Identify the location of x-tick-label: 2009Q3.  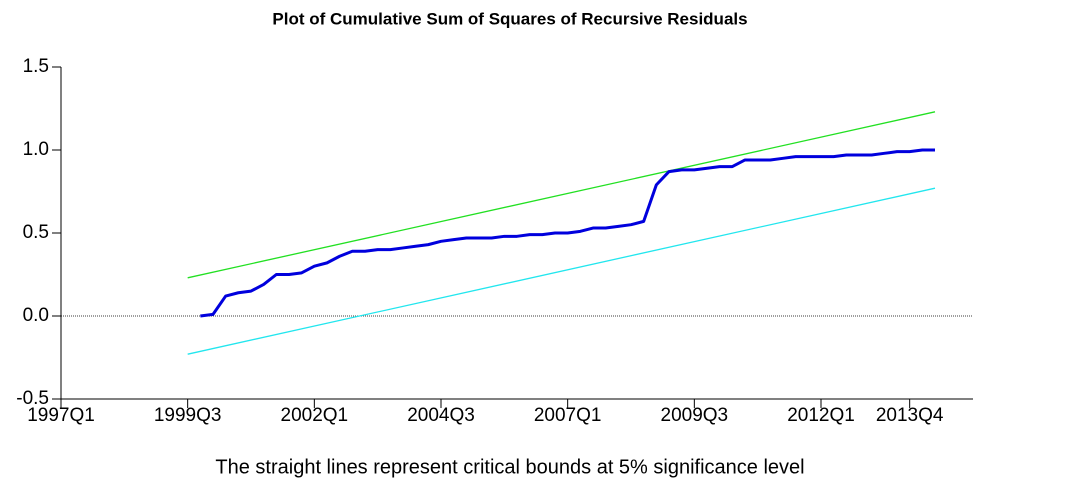
(695, 415).